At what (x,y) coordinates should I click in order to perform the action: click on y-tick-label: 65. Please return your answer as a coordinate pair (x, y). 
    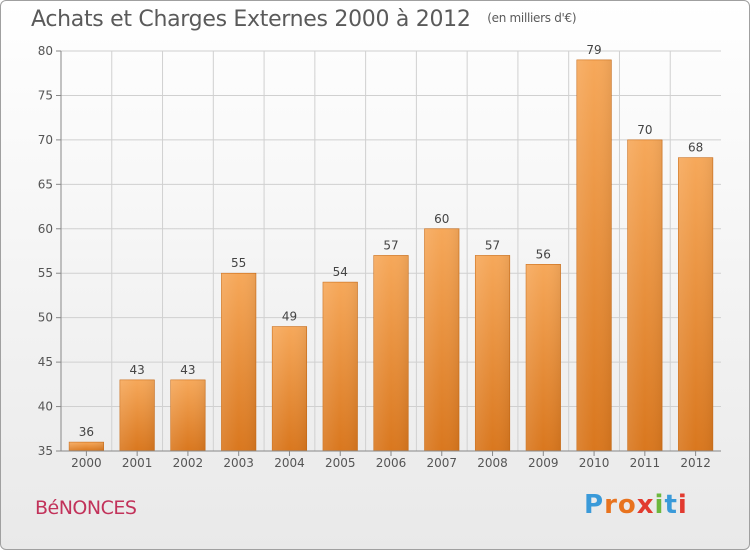
    Looking at the image, I should click on (45, 184).